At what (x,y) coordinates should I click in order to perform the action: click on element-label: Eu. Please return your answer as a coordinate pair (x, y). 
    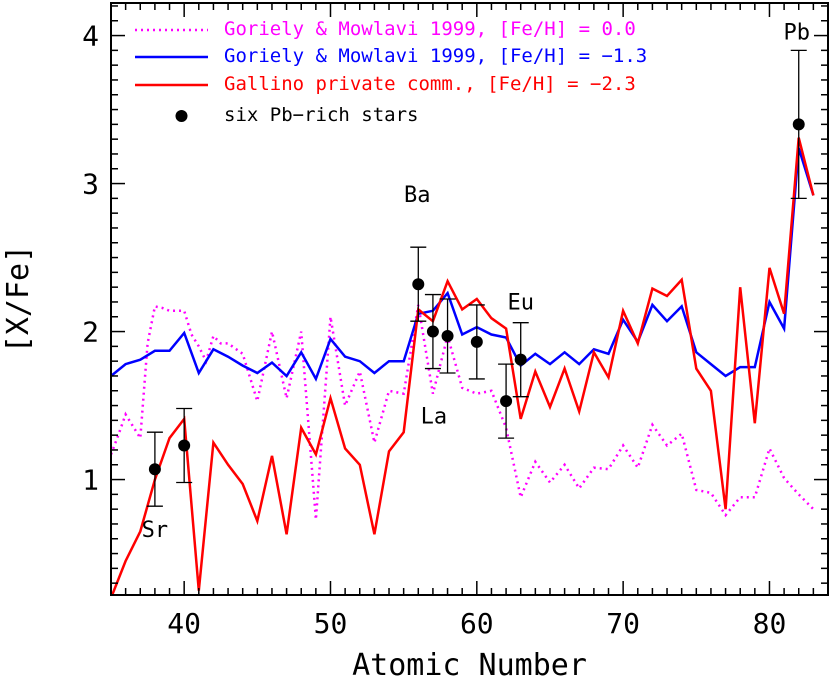
    Looking at the image, I should click on (520, 303).